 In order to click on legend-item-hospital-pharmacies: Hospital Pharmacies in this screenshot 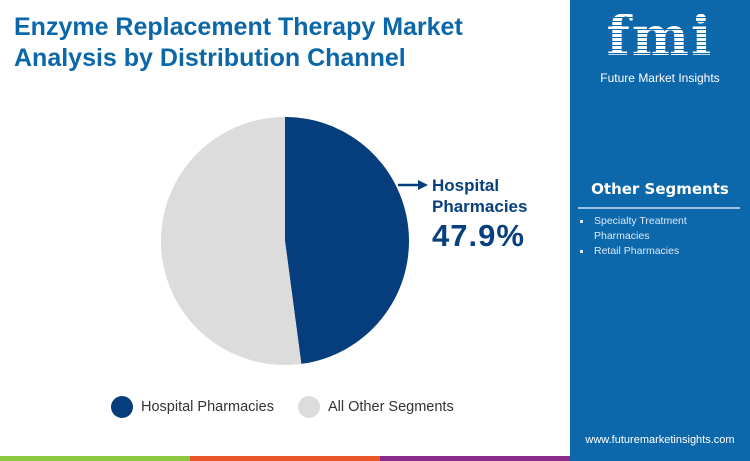, I will do `click(192, 407)`.